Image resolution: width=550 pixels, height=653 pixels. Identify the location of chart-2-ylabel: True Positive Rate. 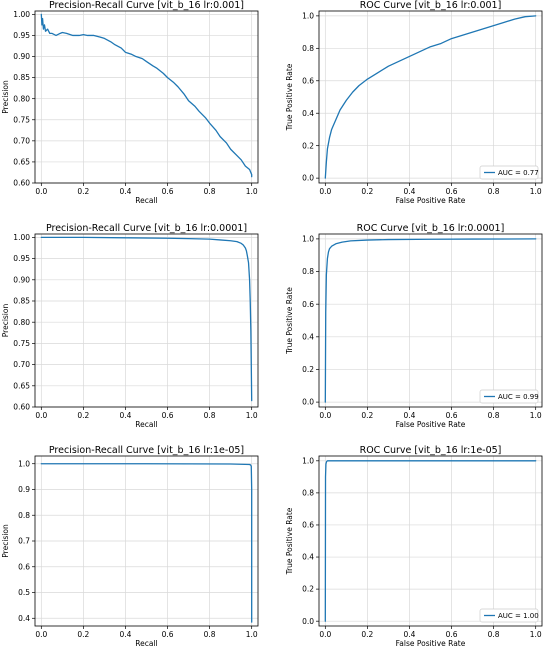
(289, 97).